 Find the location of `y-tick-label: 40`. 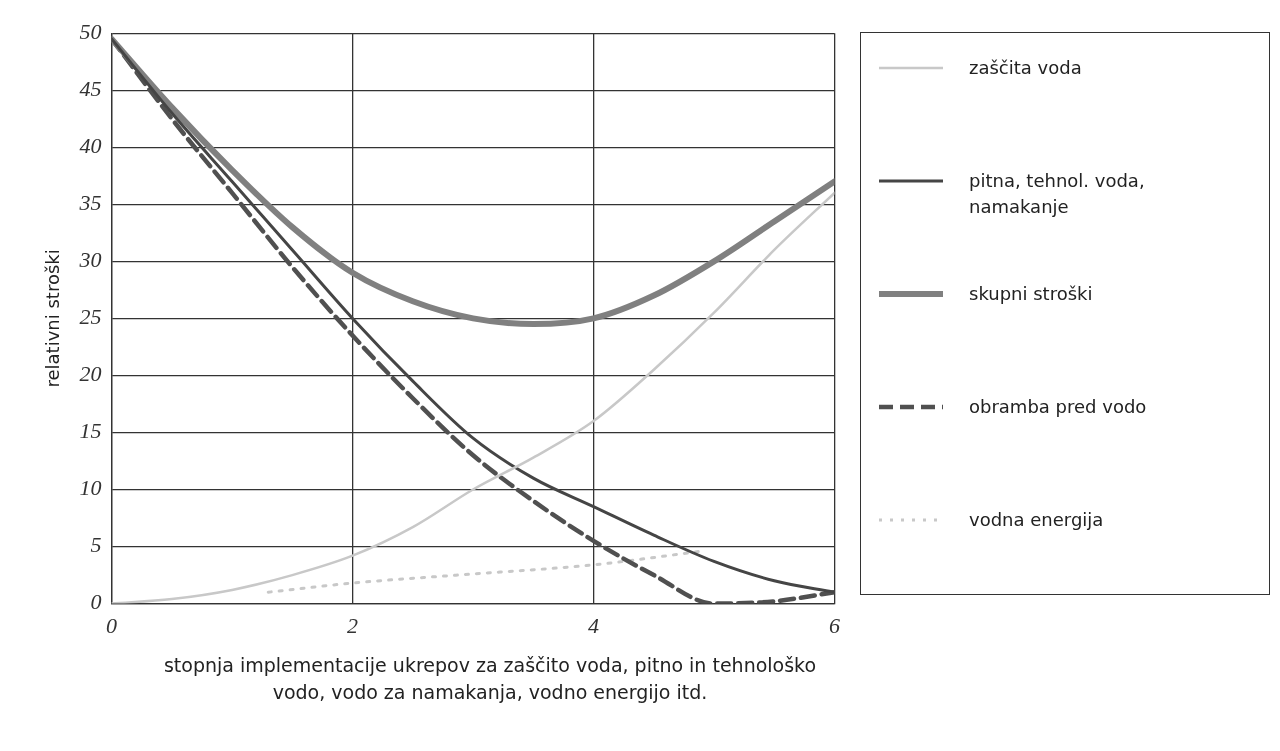

y-tick-label: 40 is located at coordinates (90, 146).